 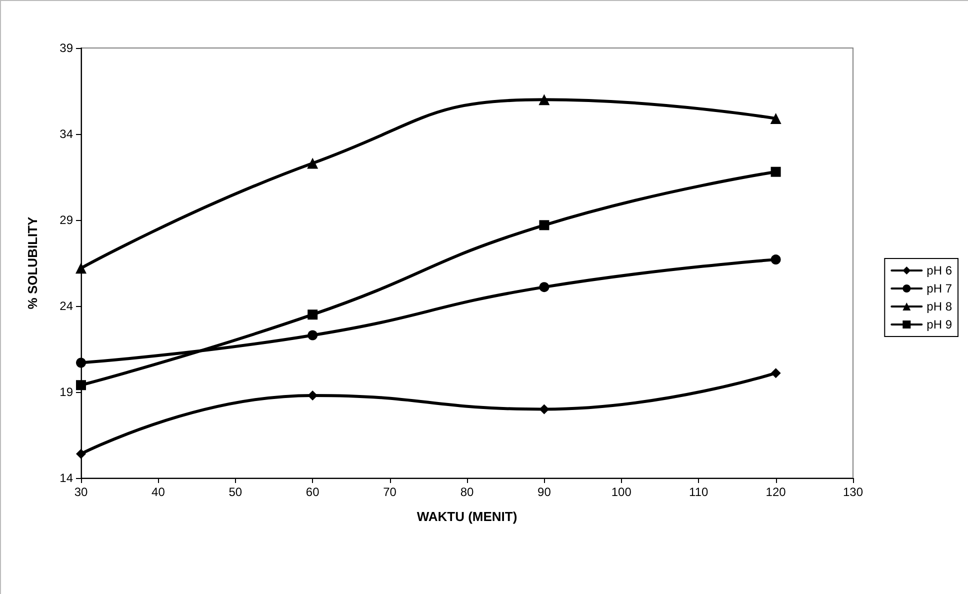 What do you see at coordinates (939, 271) in the screenshot?
I see `legend-label: pH 6` at bounding box center [939, 271].